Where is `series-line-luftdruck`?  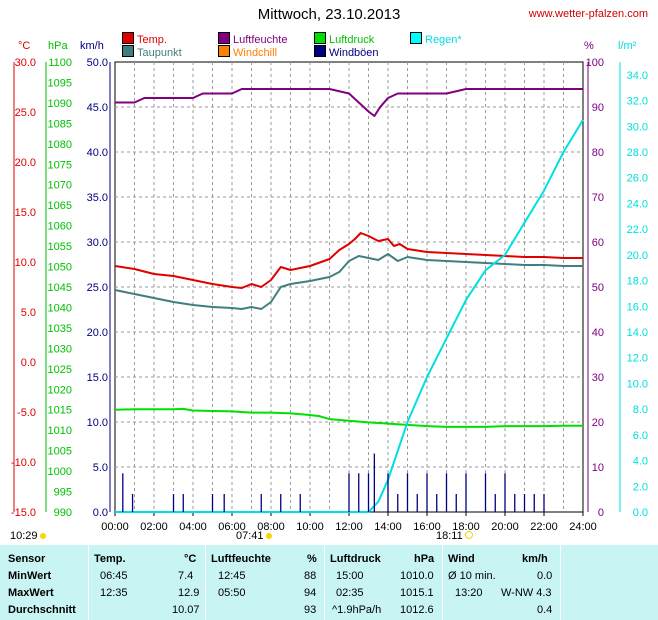
series-line-luftdruck is located at coordinates (348, 417).